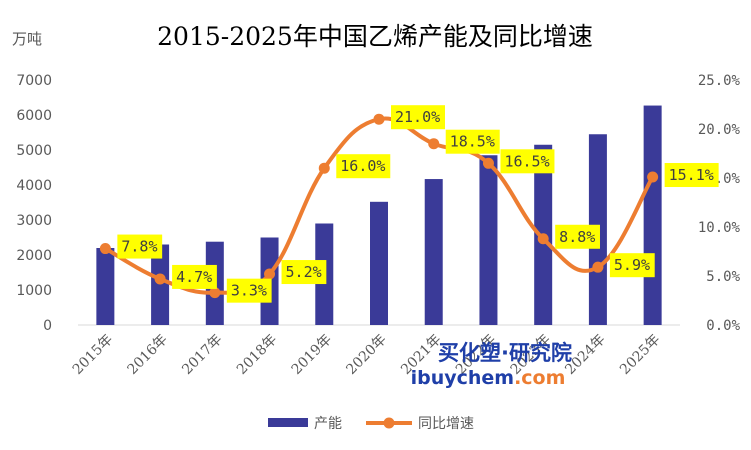  I want to click on growth-data-label: 21.0%, so click(417, 117).